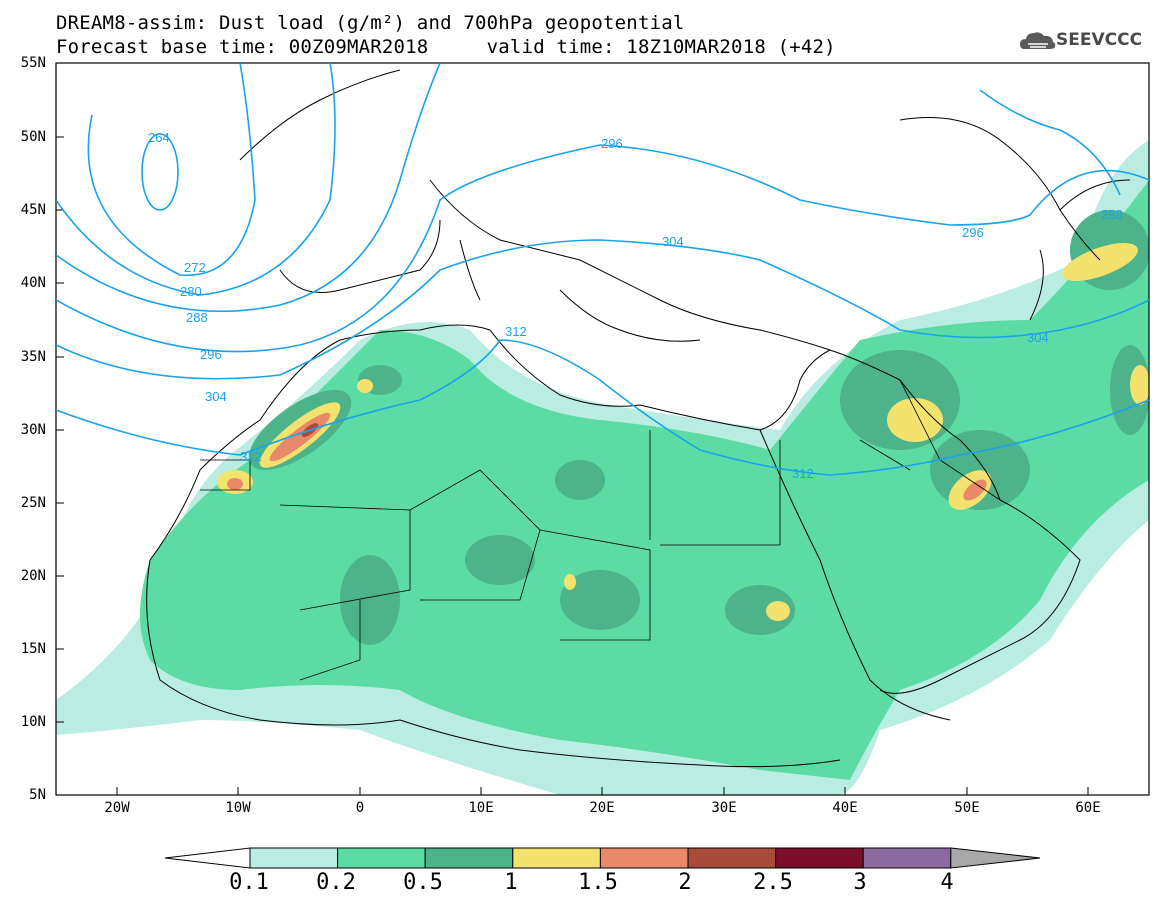  I want to click on cloud-logo-icon, so click(1038, 40).